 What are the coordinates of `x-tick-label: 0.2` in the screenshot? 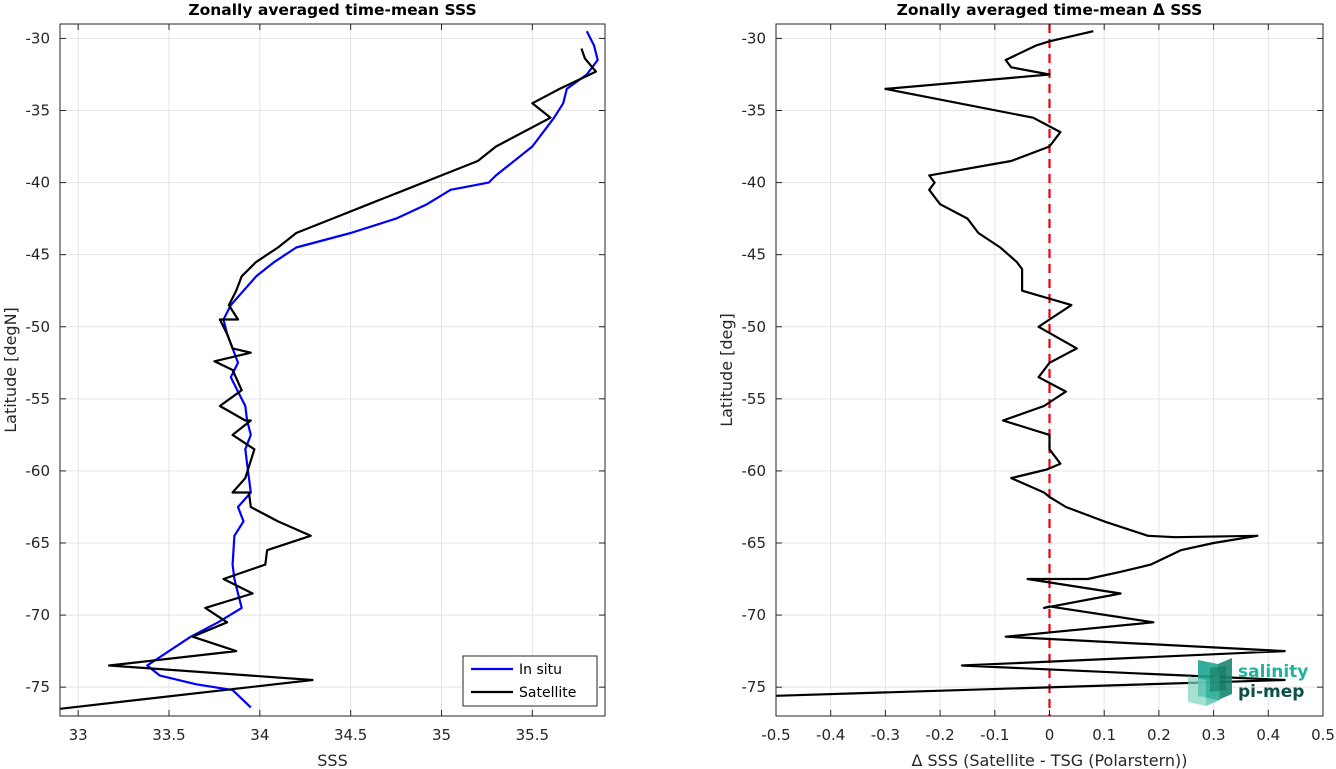 It's located at (1159, 735).